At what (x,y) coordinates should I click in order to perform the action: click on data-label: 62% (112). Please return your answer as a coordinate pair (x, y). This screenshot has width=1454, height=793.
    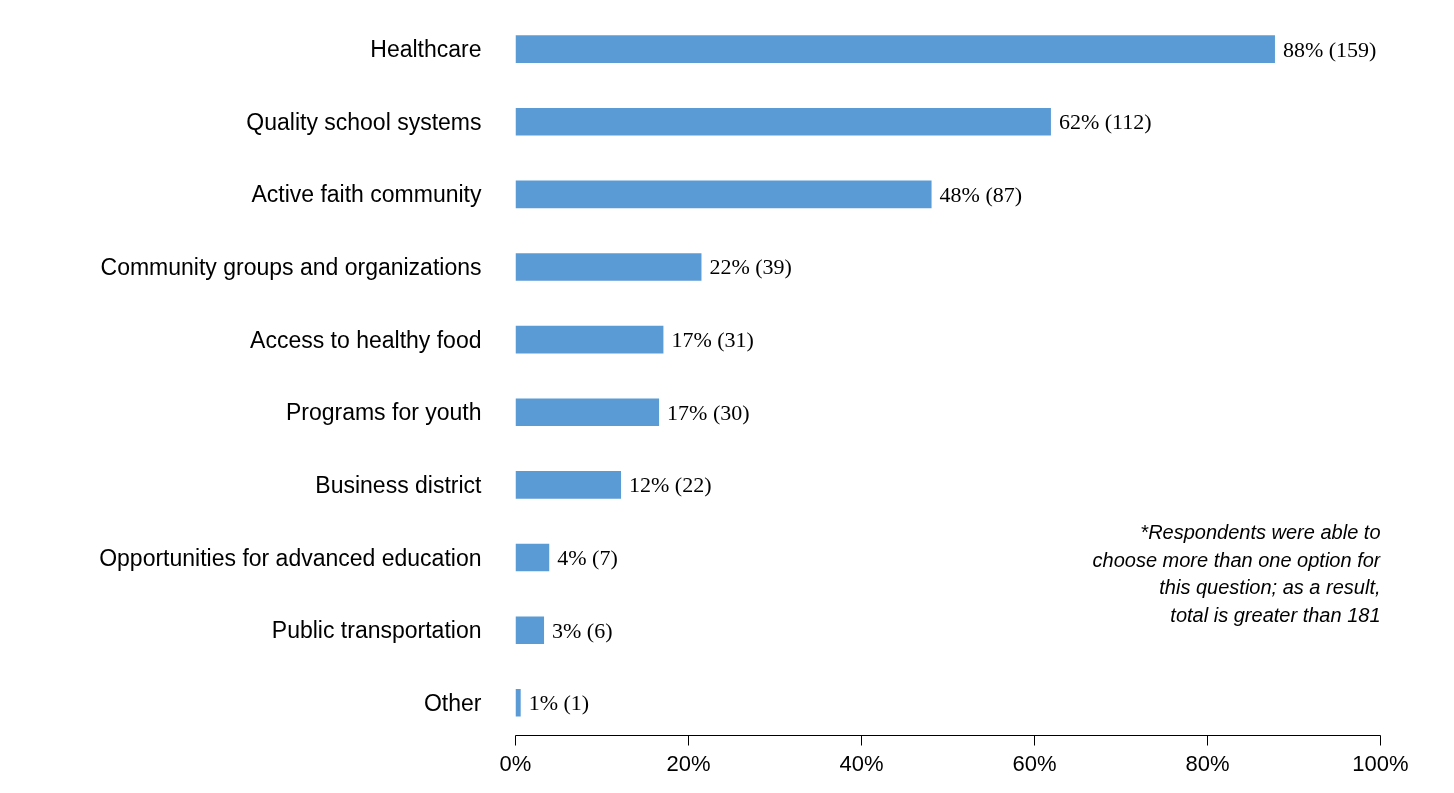
    Looking at the image, I should click on (1105, 122).